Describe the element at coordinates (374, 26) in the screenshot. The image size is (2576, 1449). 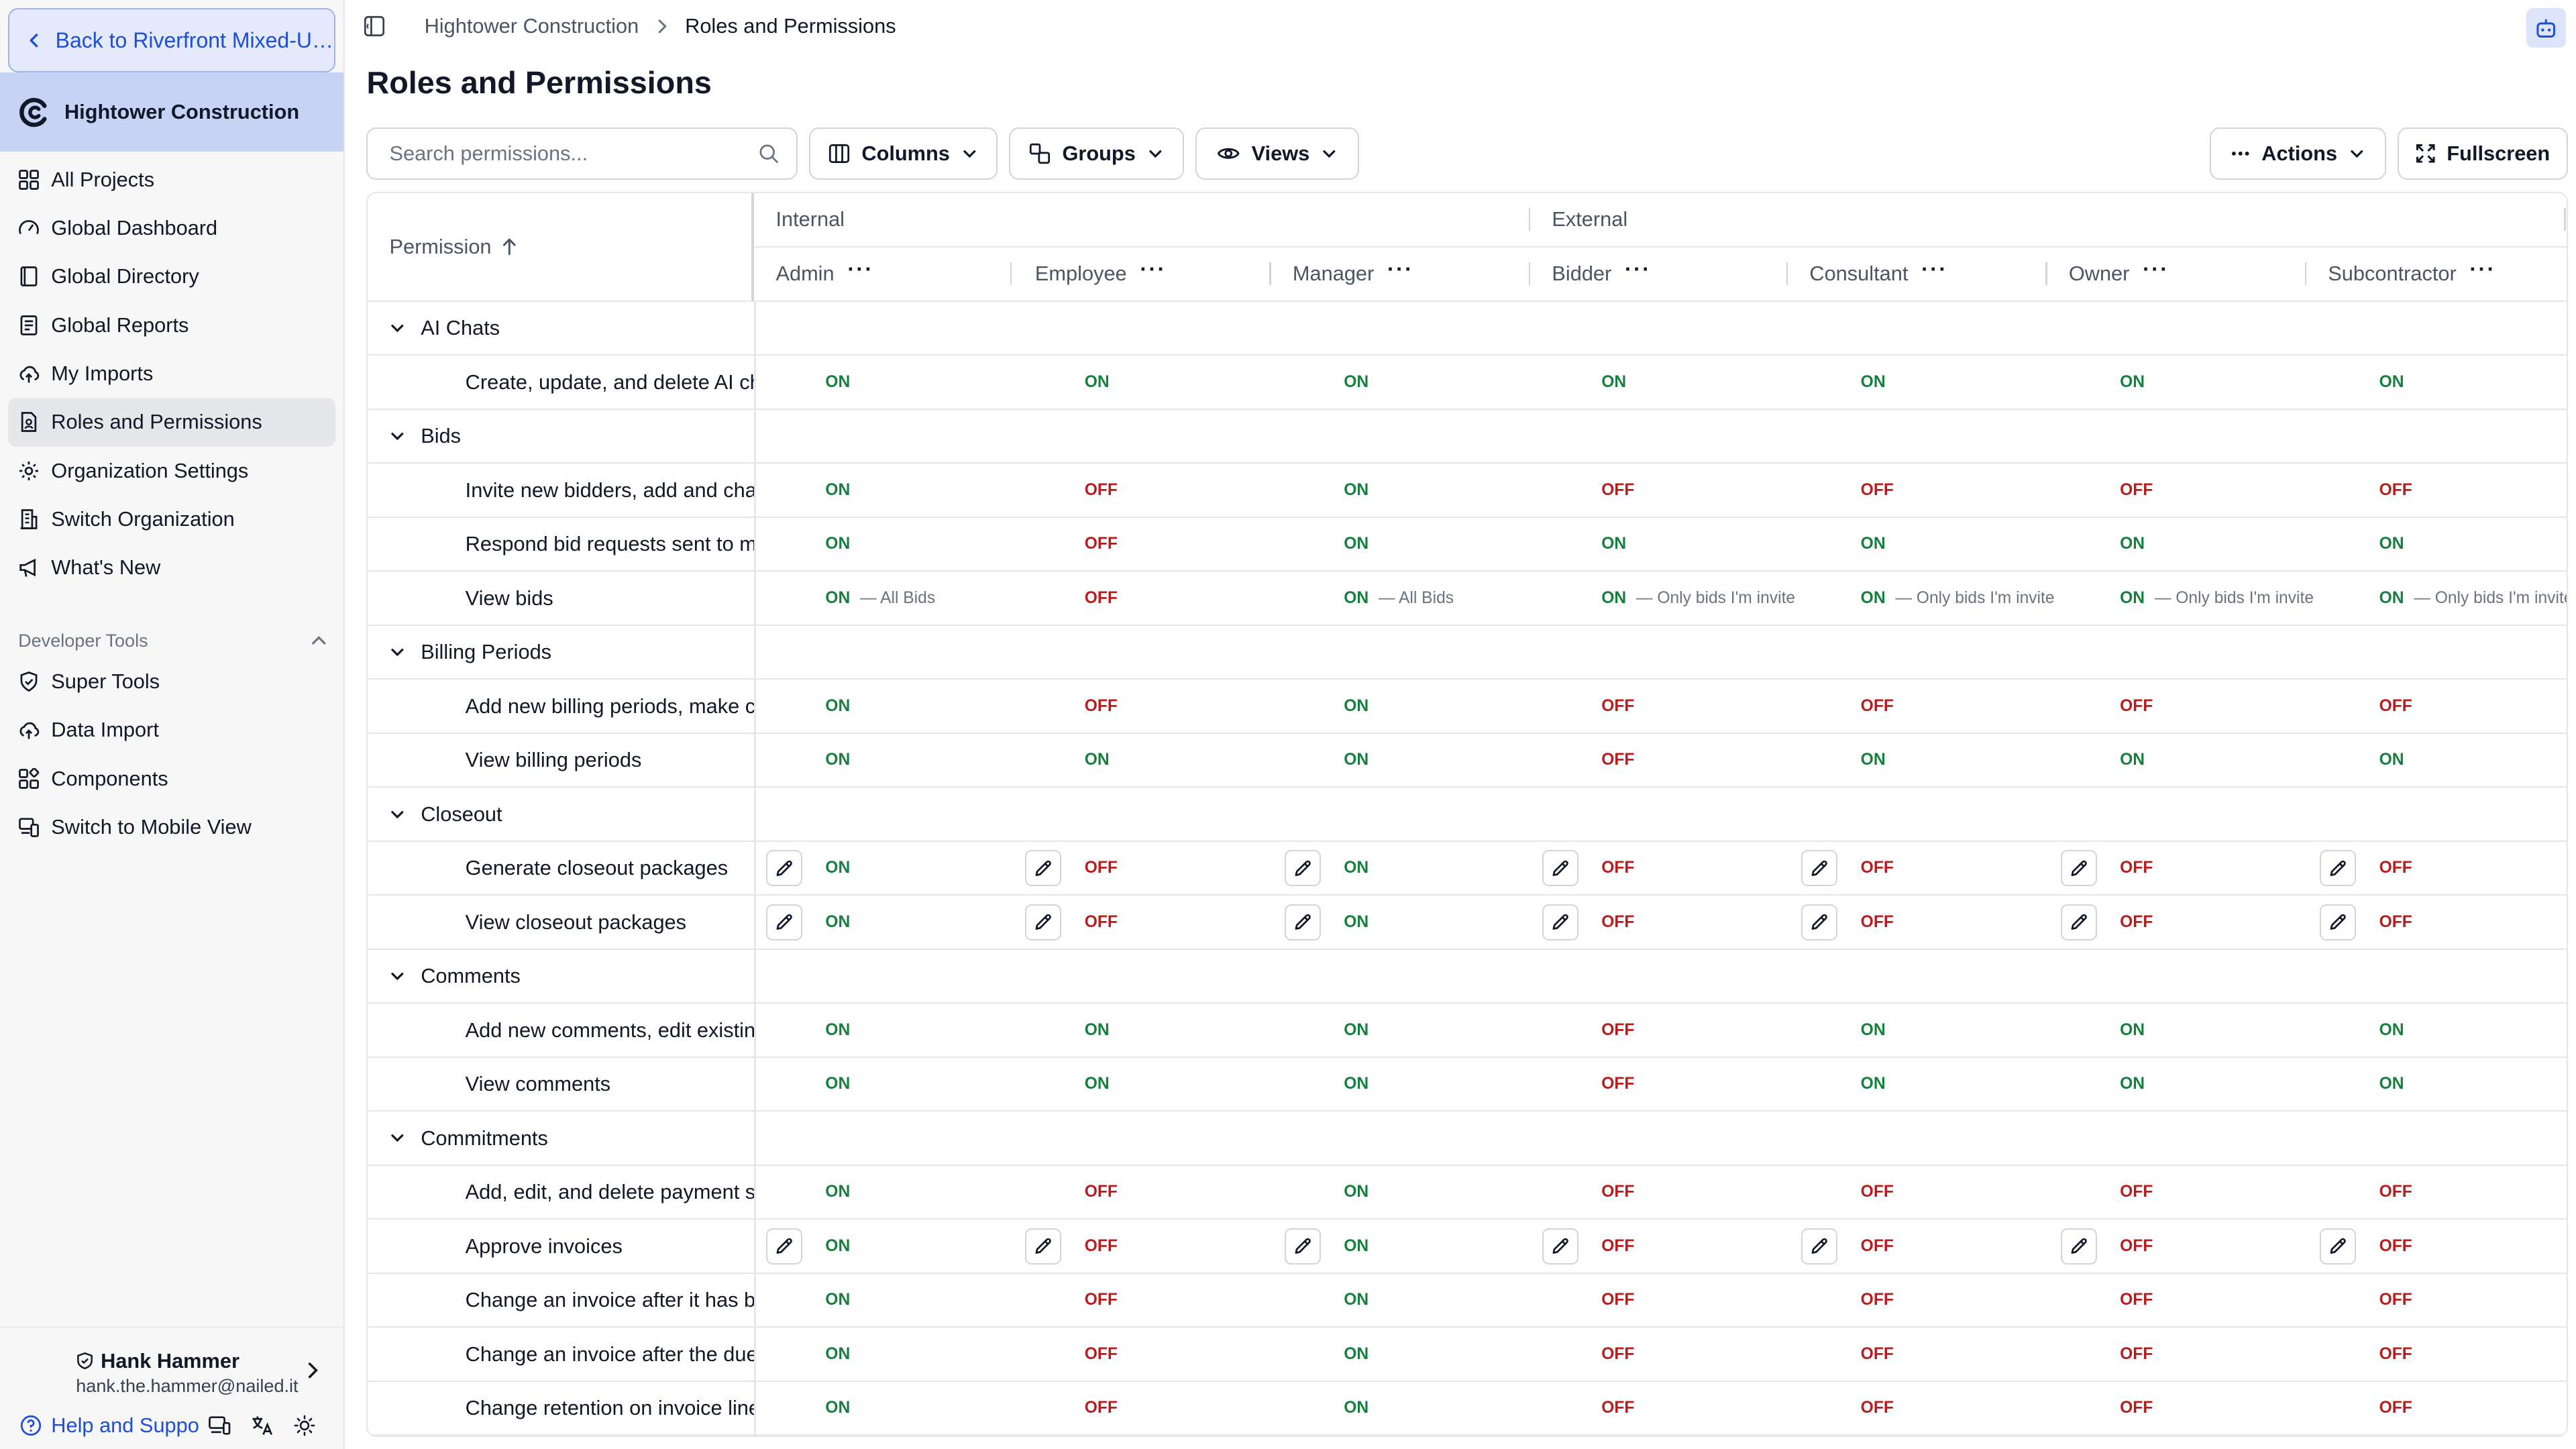
I see `sidebar-toggle-icon` at that location.